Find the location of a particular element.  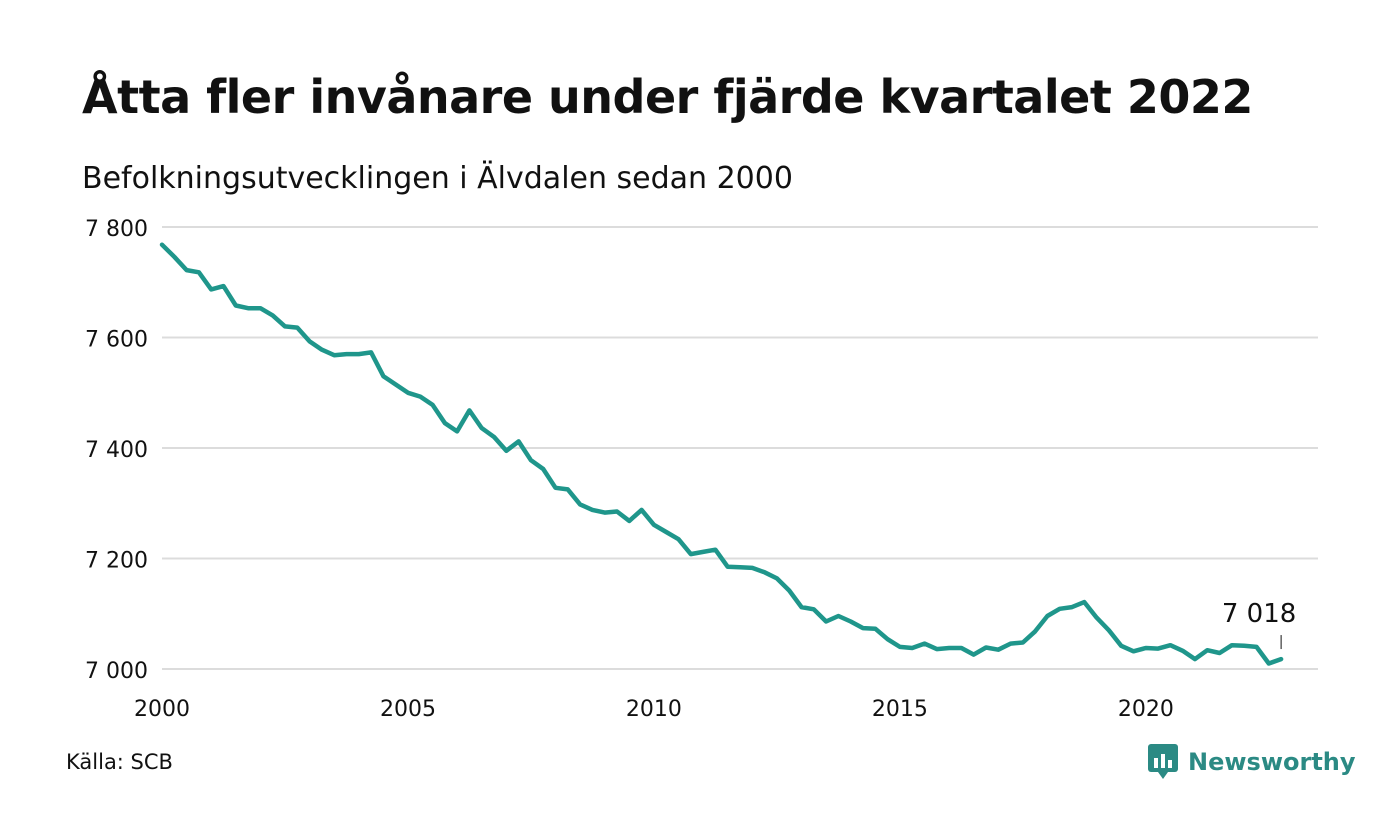

brand-logo: Newsworthy is located at coordinates (1252, 762).